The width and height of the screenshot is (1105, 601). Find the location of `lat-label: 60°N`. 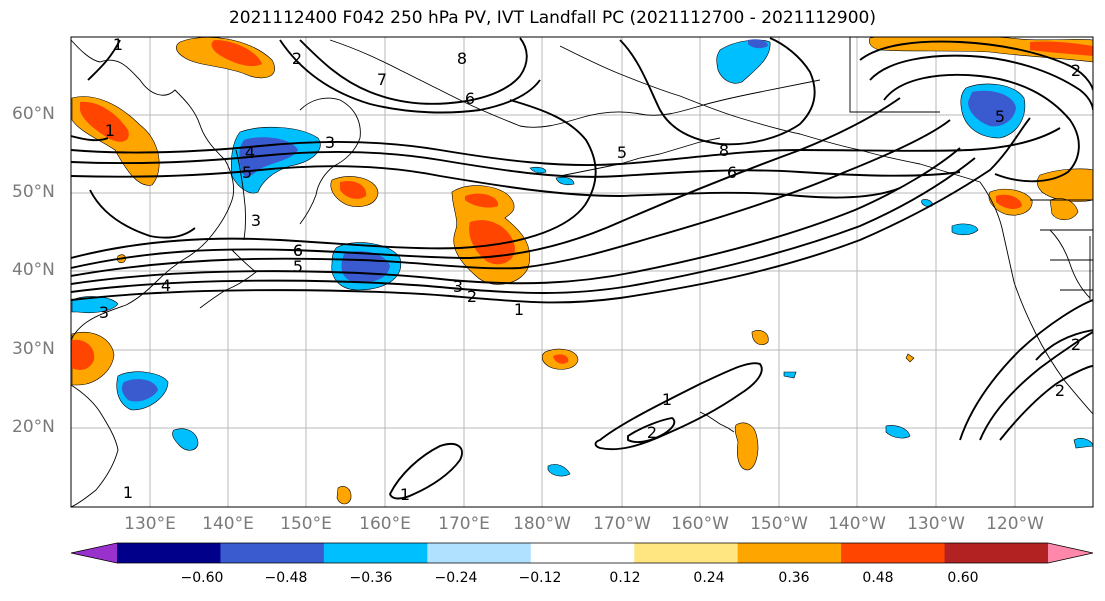

lat-label: 60°N is located at coordinates (33, 114).